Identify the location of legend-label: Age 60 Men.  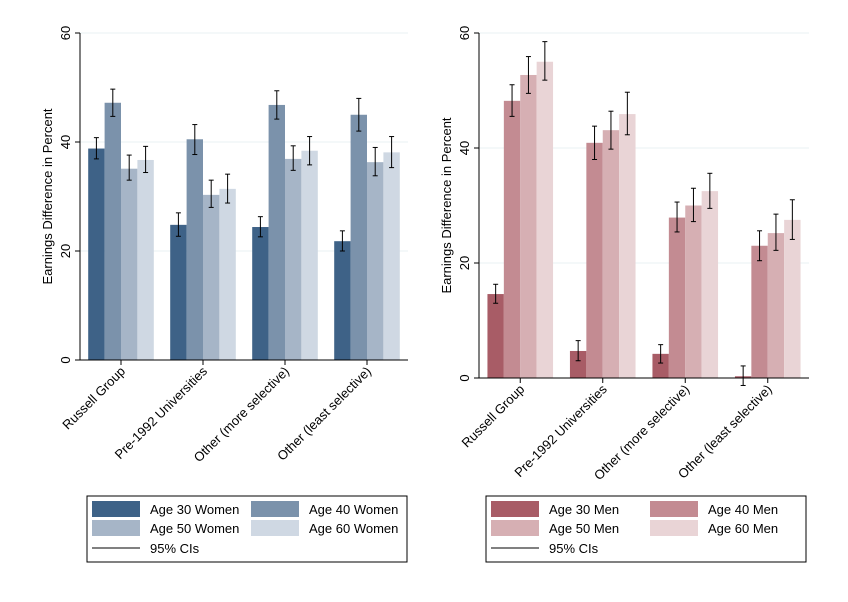
(743, 528).